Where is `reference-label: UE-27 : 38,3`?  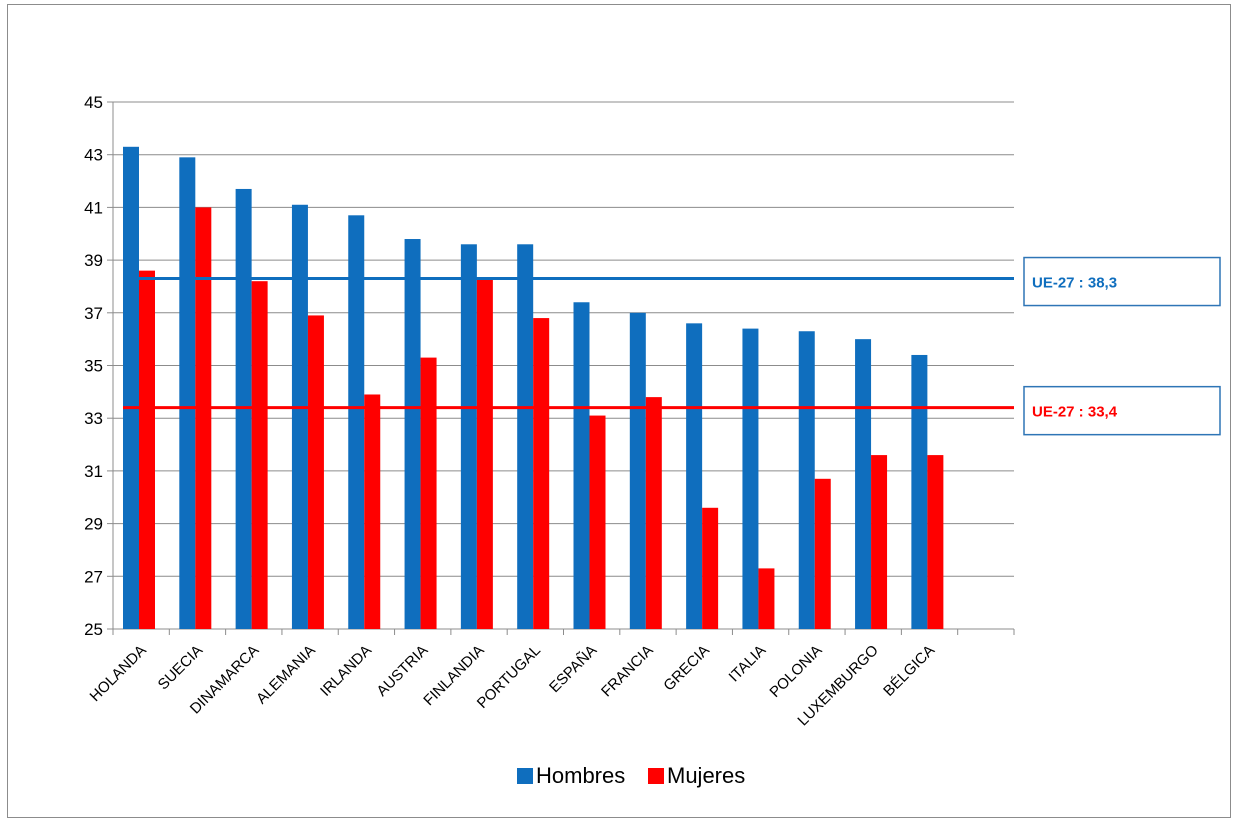
reference-label: UE-27 : 38,3 is located at coordinates (1074, 283).